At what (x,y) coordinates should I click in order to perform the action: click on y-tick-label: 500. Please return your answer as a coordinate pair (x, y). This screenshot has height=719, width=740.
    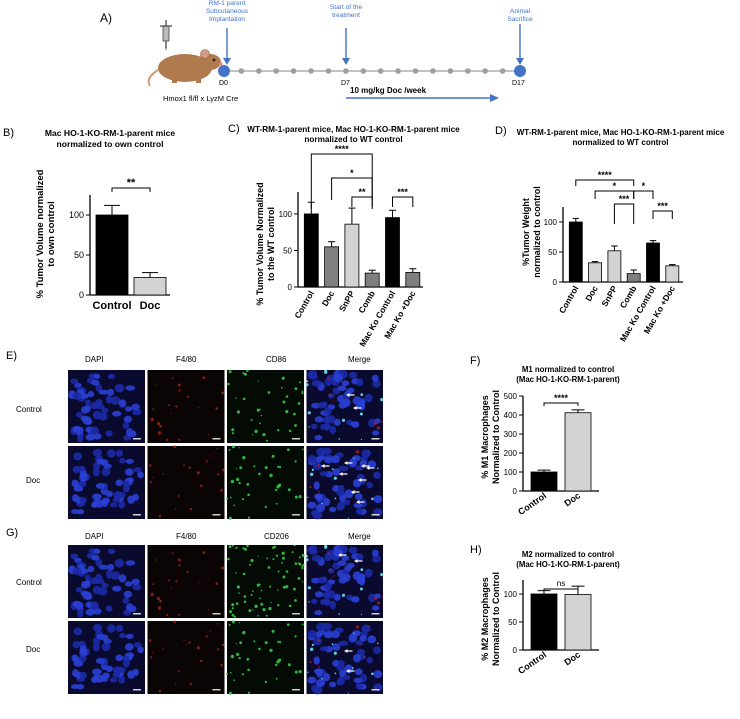
    Looking at the image, I should click on (511, 396).